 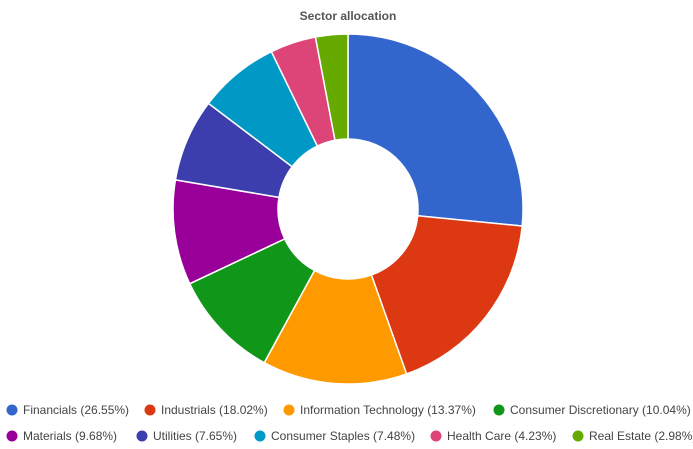 I want to click on legend-label: Real Estate (2.98%), so click(x=641, y=436).